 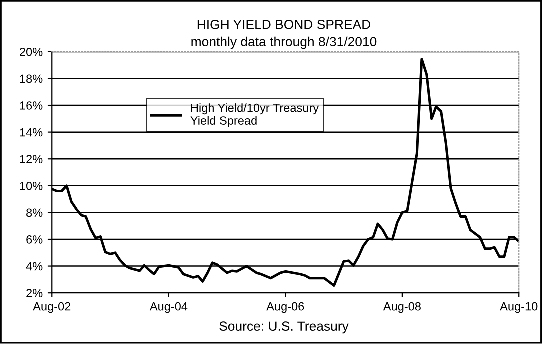 What do you see at coordinates (285, 308) in the screenshot?
I see `x-tick-label: Aug-06` at bounding box center [285, 308].